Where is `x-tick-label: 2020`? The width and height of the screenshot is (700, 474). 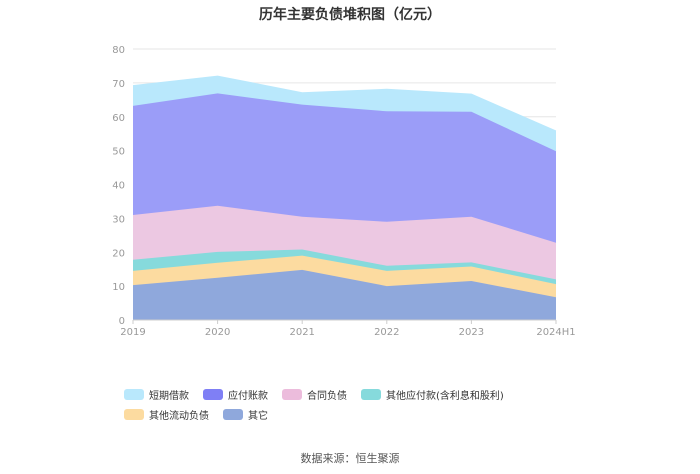
x-tick-label: 2020 is located at coordinates (217, 332).